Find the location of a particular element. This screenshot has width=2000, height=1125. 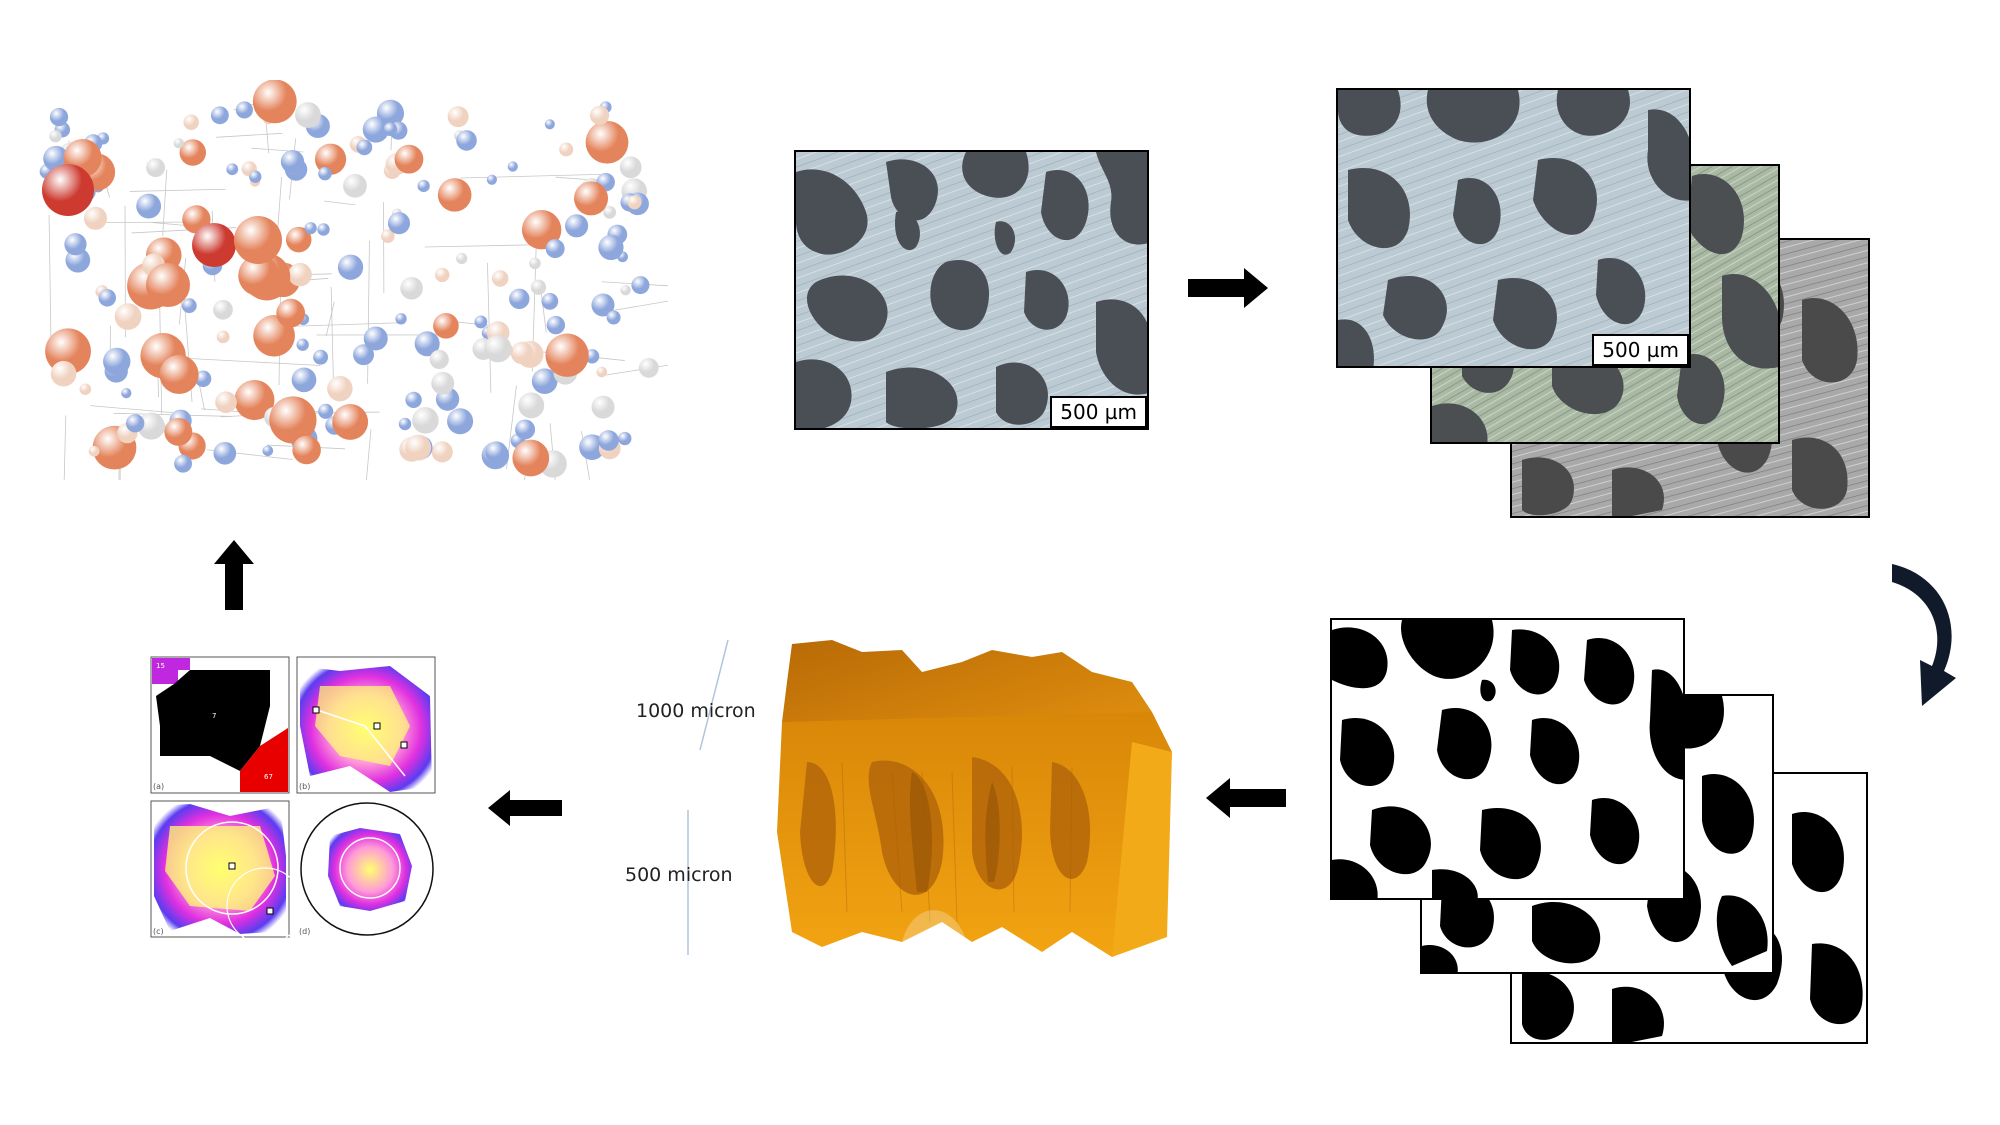

volume-side-face is located at coordinates (1142, 849).